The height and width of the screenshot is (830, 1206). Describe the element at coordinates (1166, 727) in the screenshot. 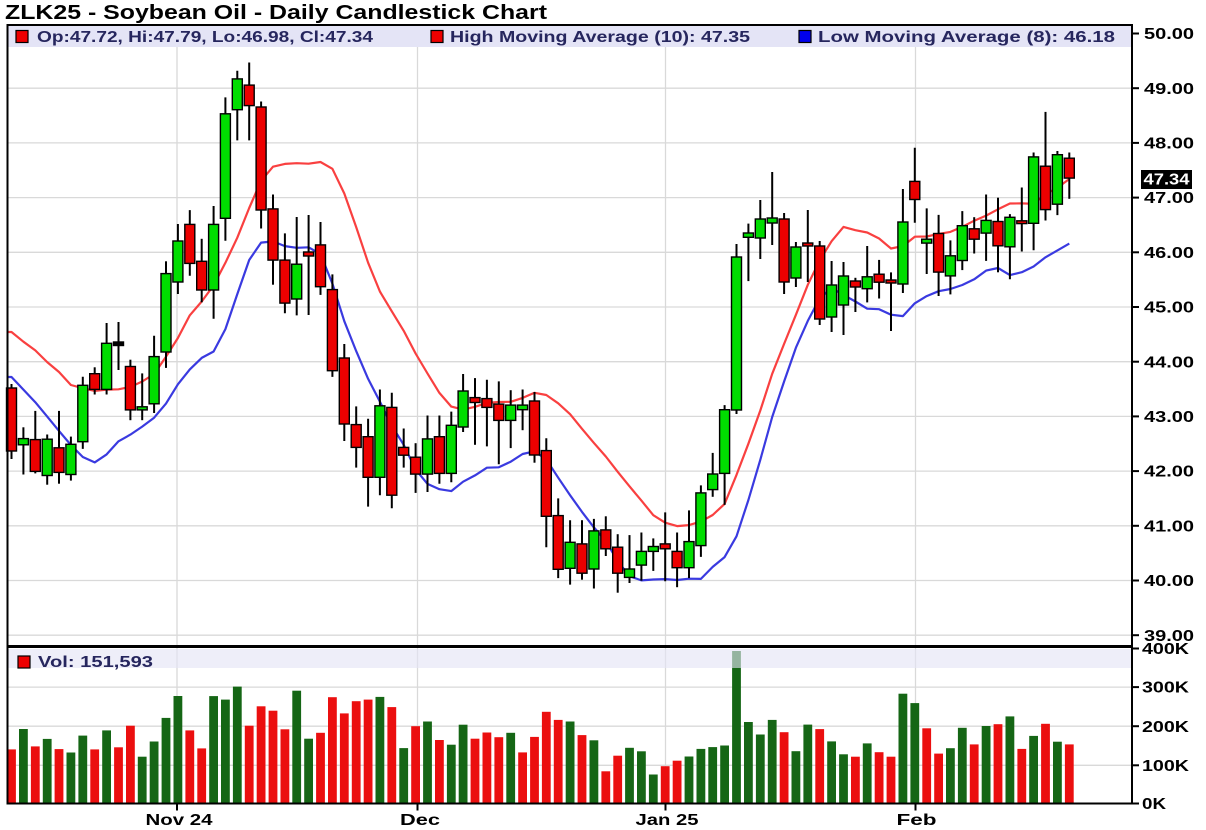

I see `svg-text: 200K` at that location.